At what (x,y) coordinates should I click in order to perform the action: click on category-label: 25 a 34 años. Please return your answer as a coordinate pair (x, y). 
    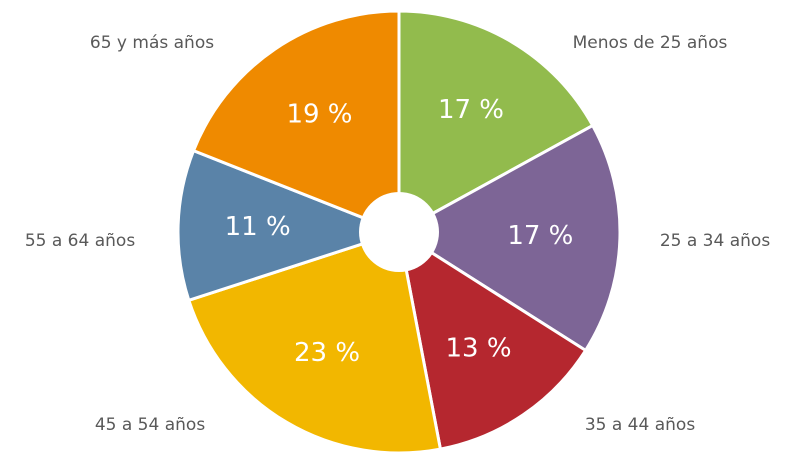
    Looking at the image, I should click on (715, 241).